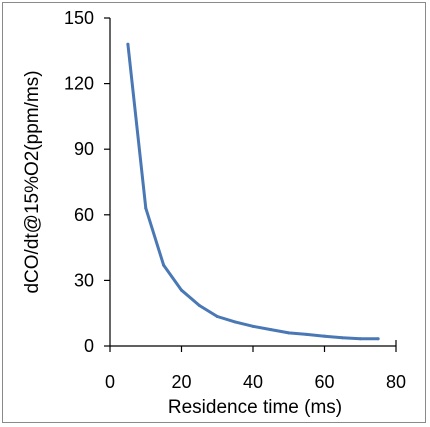 The width and height of the screenshot is (430, 427). I want to click on y-tick-label: 60, so click(84, 215).